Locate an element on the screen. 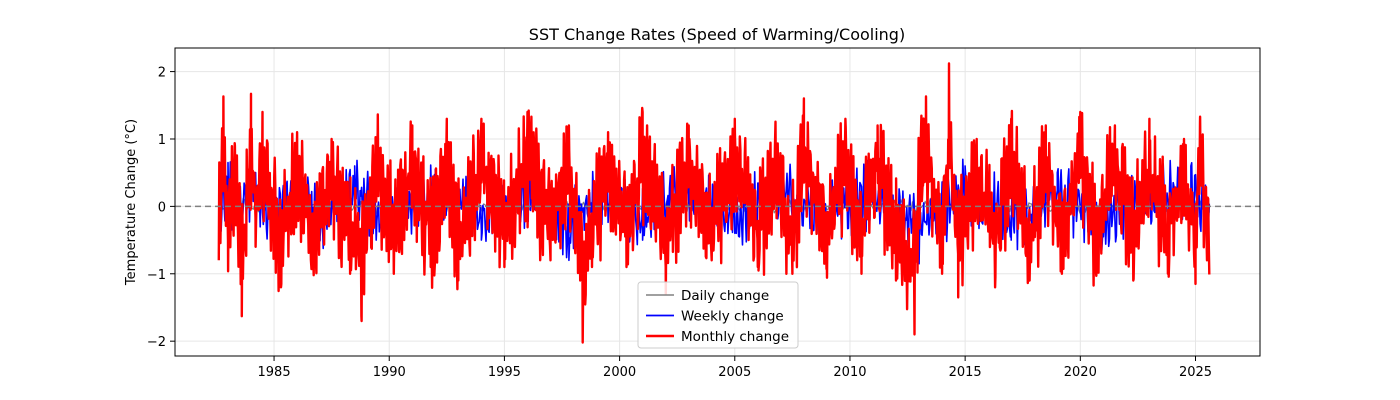 Image resolution: width=1400 pixels, height=400 pixels. x-tick-label: 2010 is located at coordinates (849, 372).